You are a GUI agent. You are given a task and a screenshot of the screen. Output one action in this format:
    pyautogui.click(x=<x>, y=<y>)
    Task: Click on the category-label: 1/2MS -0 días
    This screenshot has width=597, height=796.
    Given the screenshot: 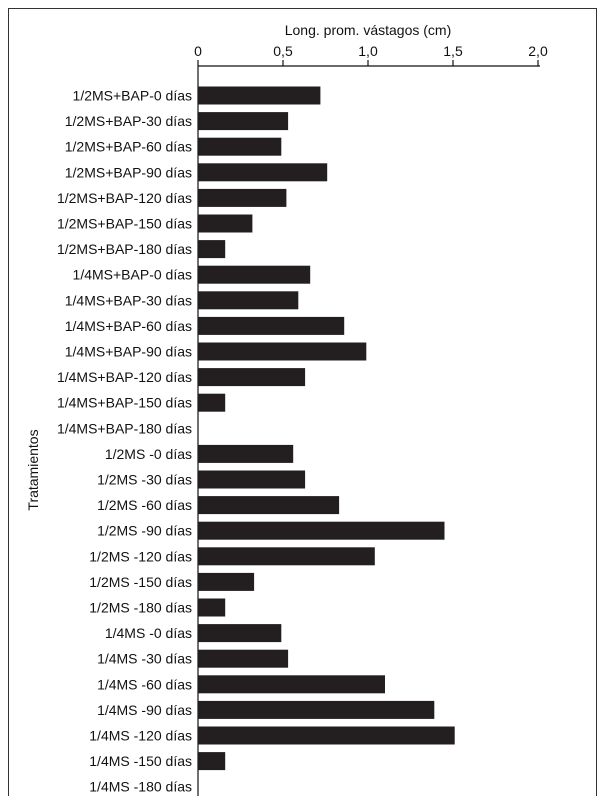 What is the action you would take?
    pyautogui.click(x=148, y=454)
    